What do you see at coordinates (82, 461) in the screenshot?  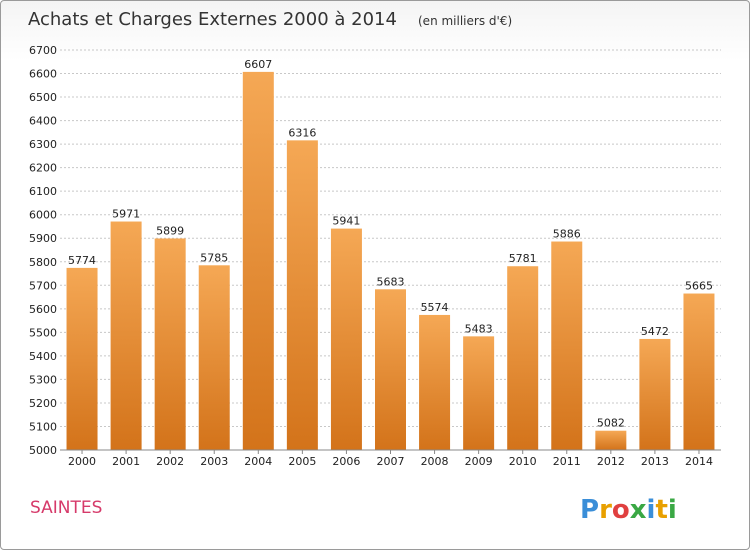 I see `x-tick-label: 2000` at bounding box center [82, 461].